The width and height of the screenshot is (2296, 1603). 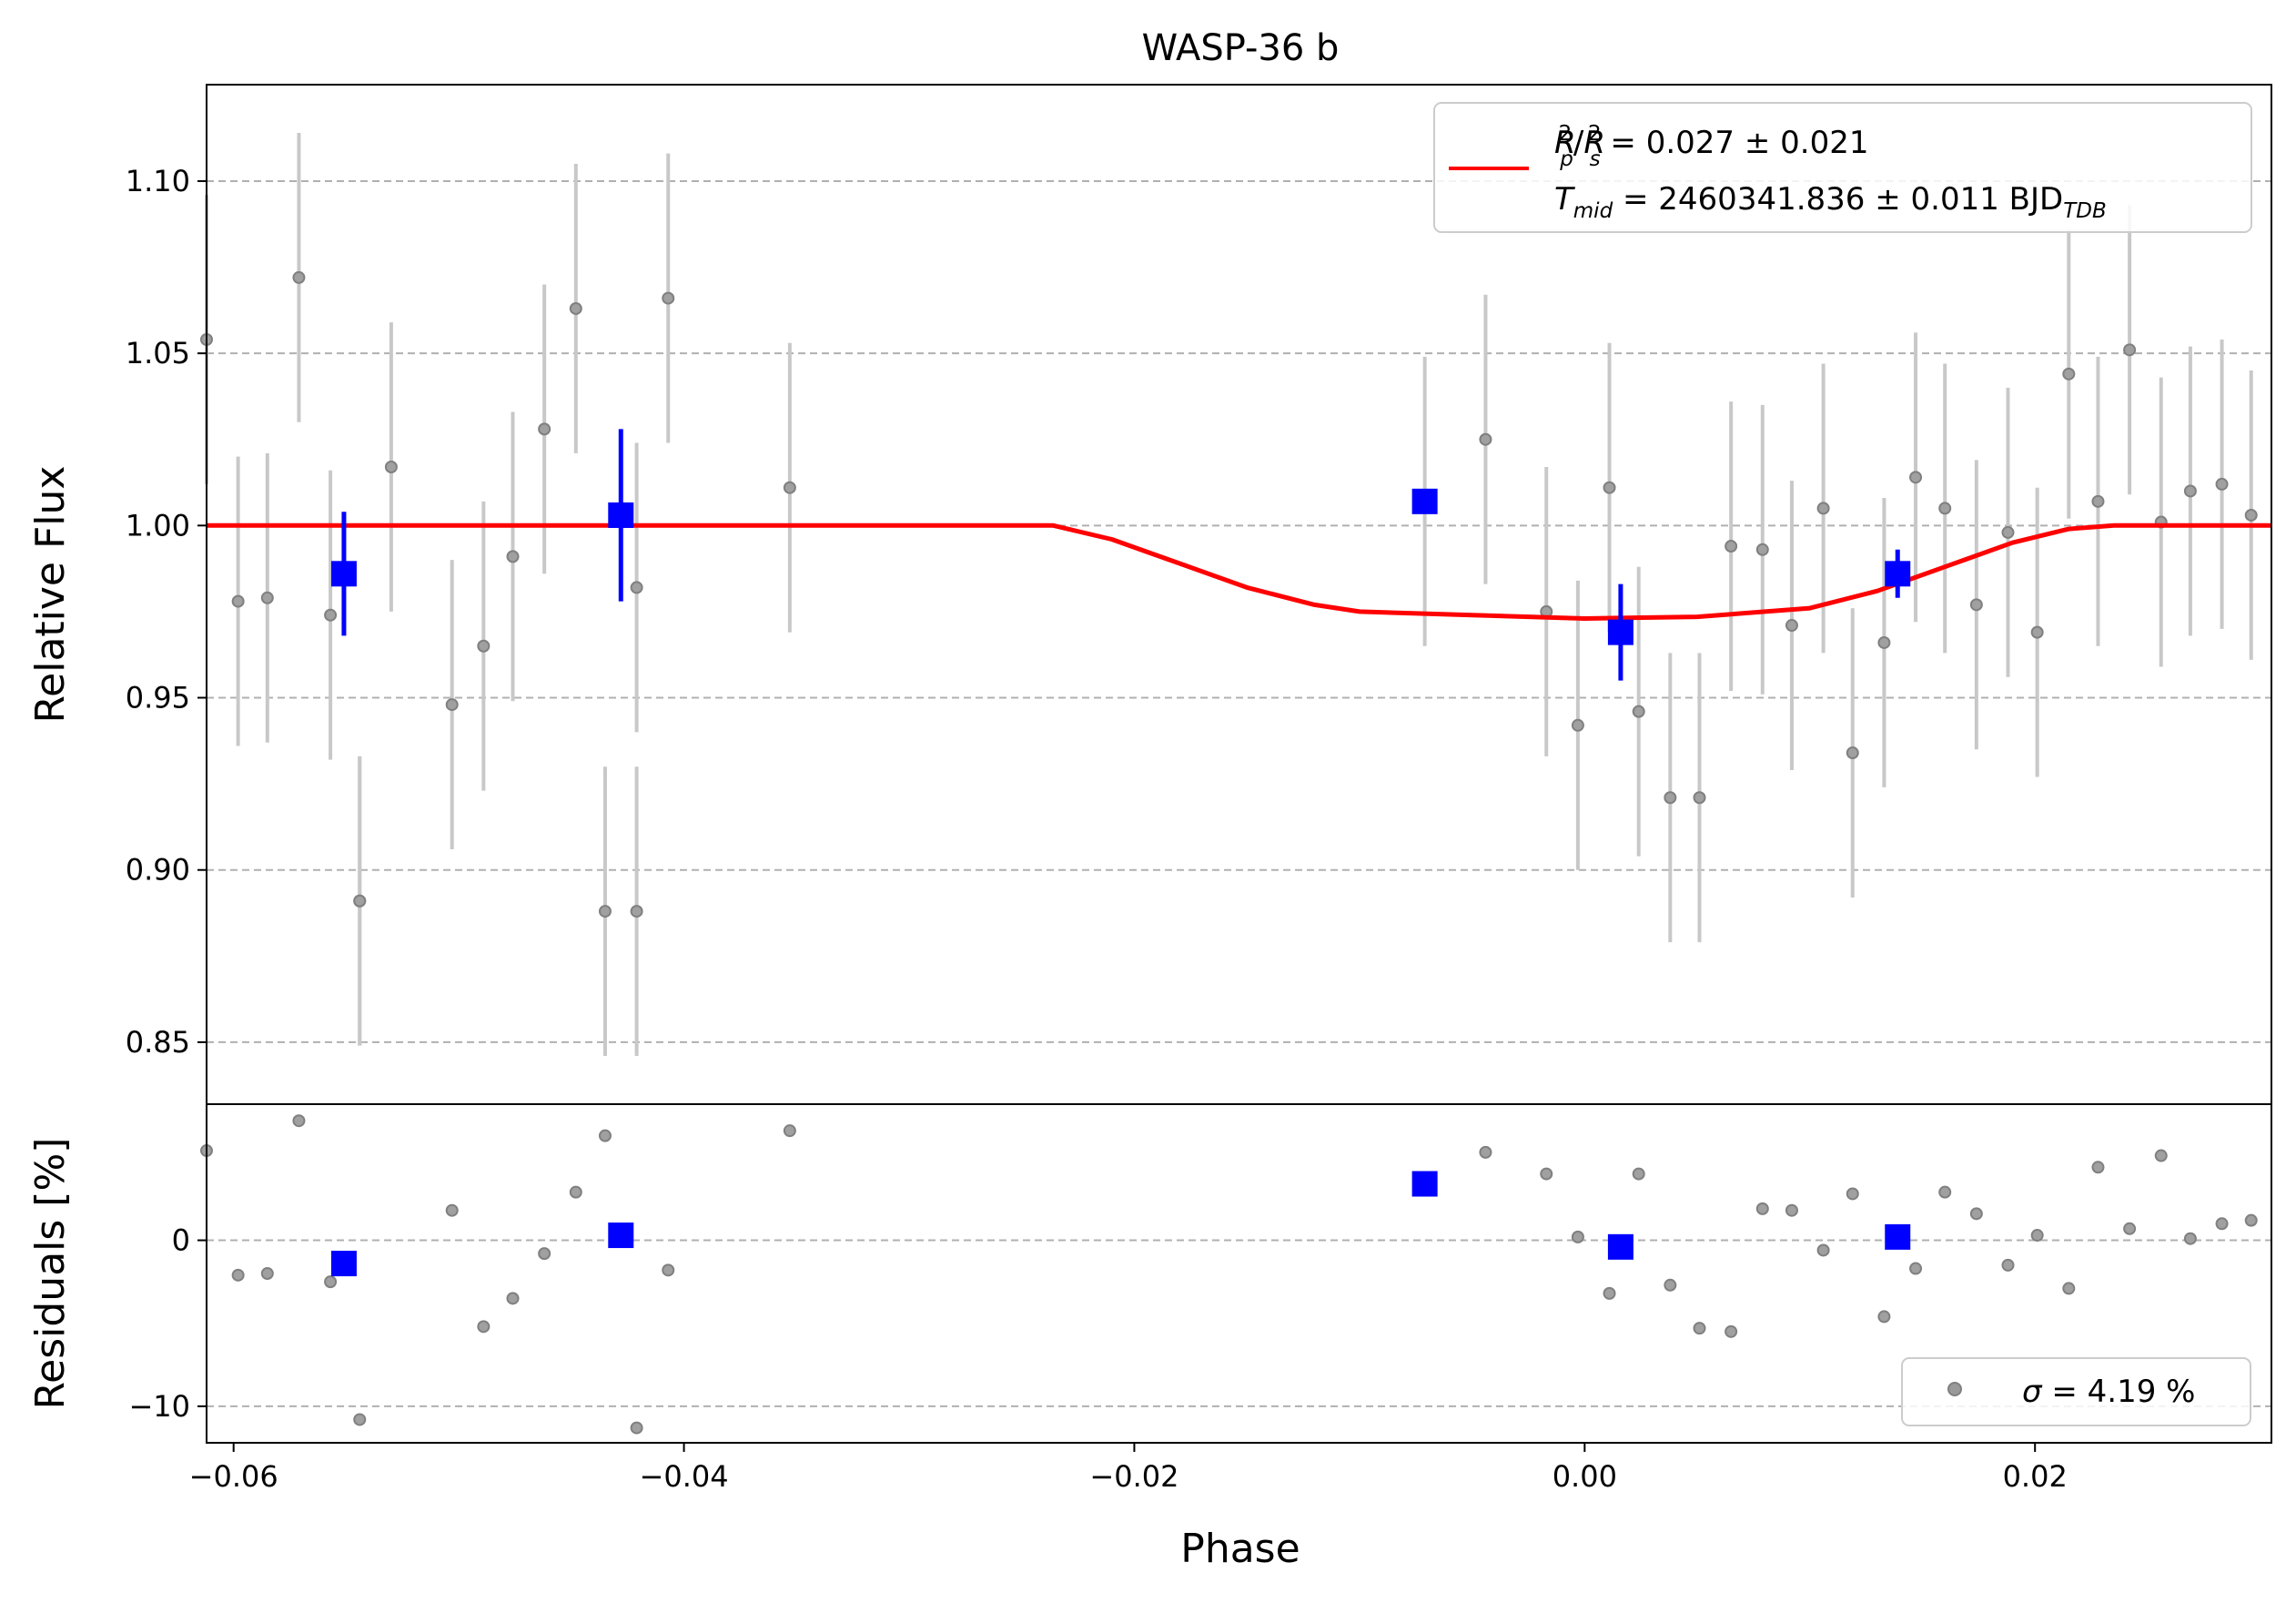 What do you see at coordinates (1955, 1389) in the screenshot?
I see `legend-residual-marker` at bounding box center [1955, 1389].